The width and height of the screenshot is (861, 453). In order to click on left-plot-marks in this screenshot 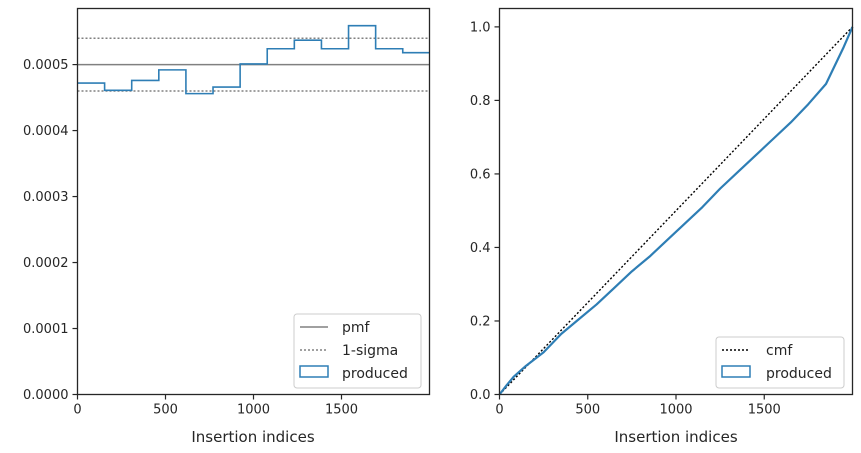, I will do `click(253, 59)`.